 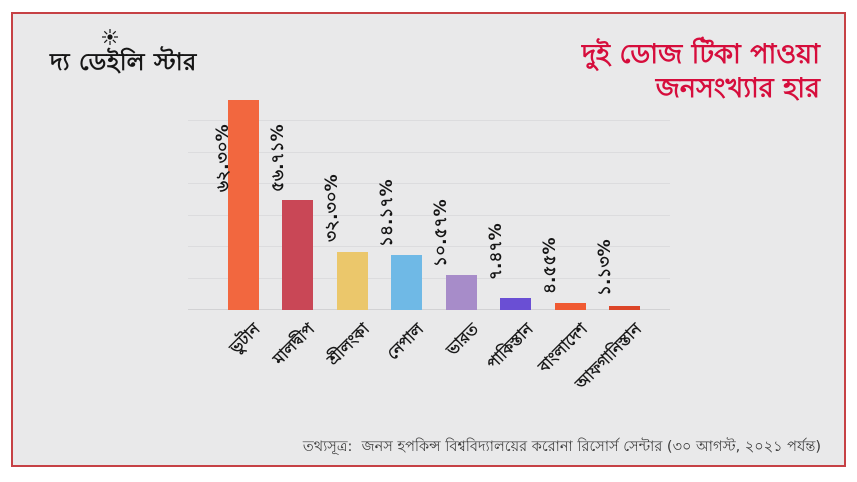 What do you see at coordinates (495, 251) in the screenshot?
I see `bar-value-label: ৭.৪৭%` at bounding box center [495, 251].